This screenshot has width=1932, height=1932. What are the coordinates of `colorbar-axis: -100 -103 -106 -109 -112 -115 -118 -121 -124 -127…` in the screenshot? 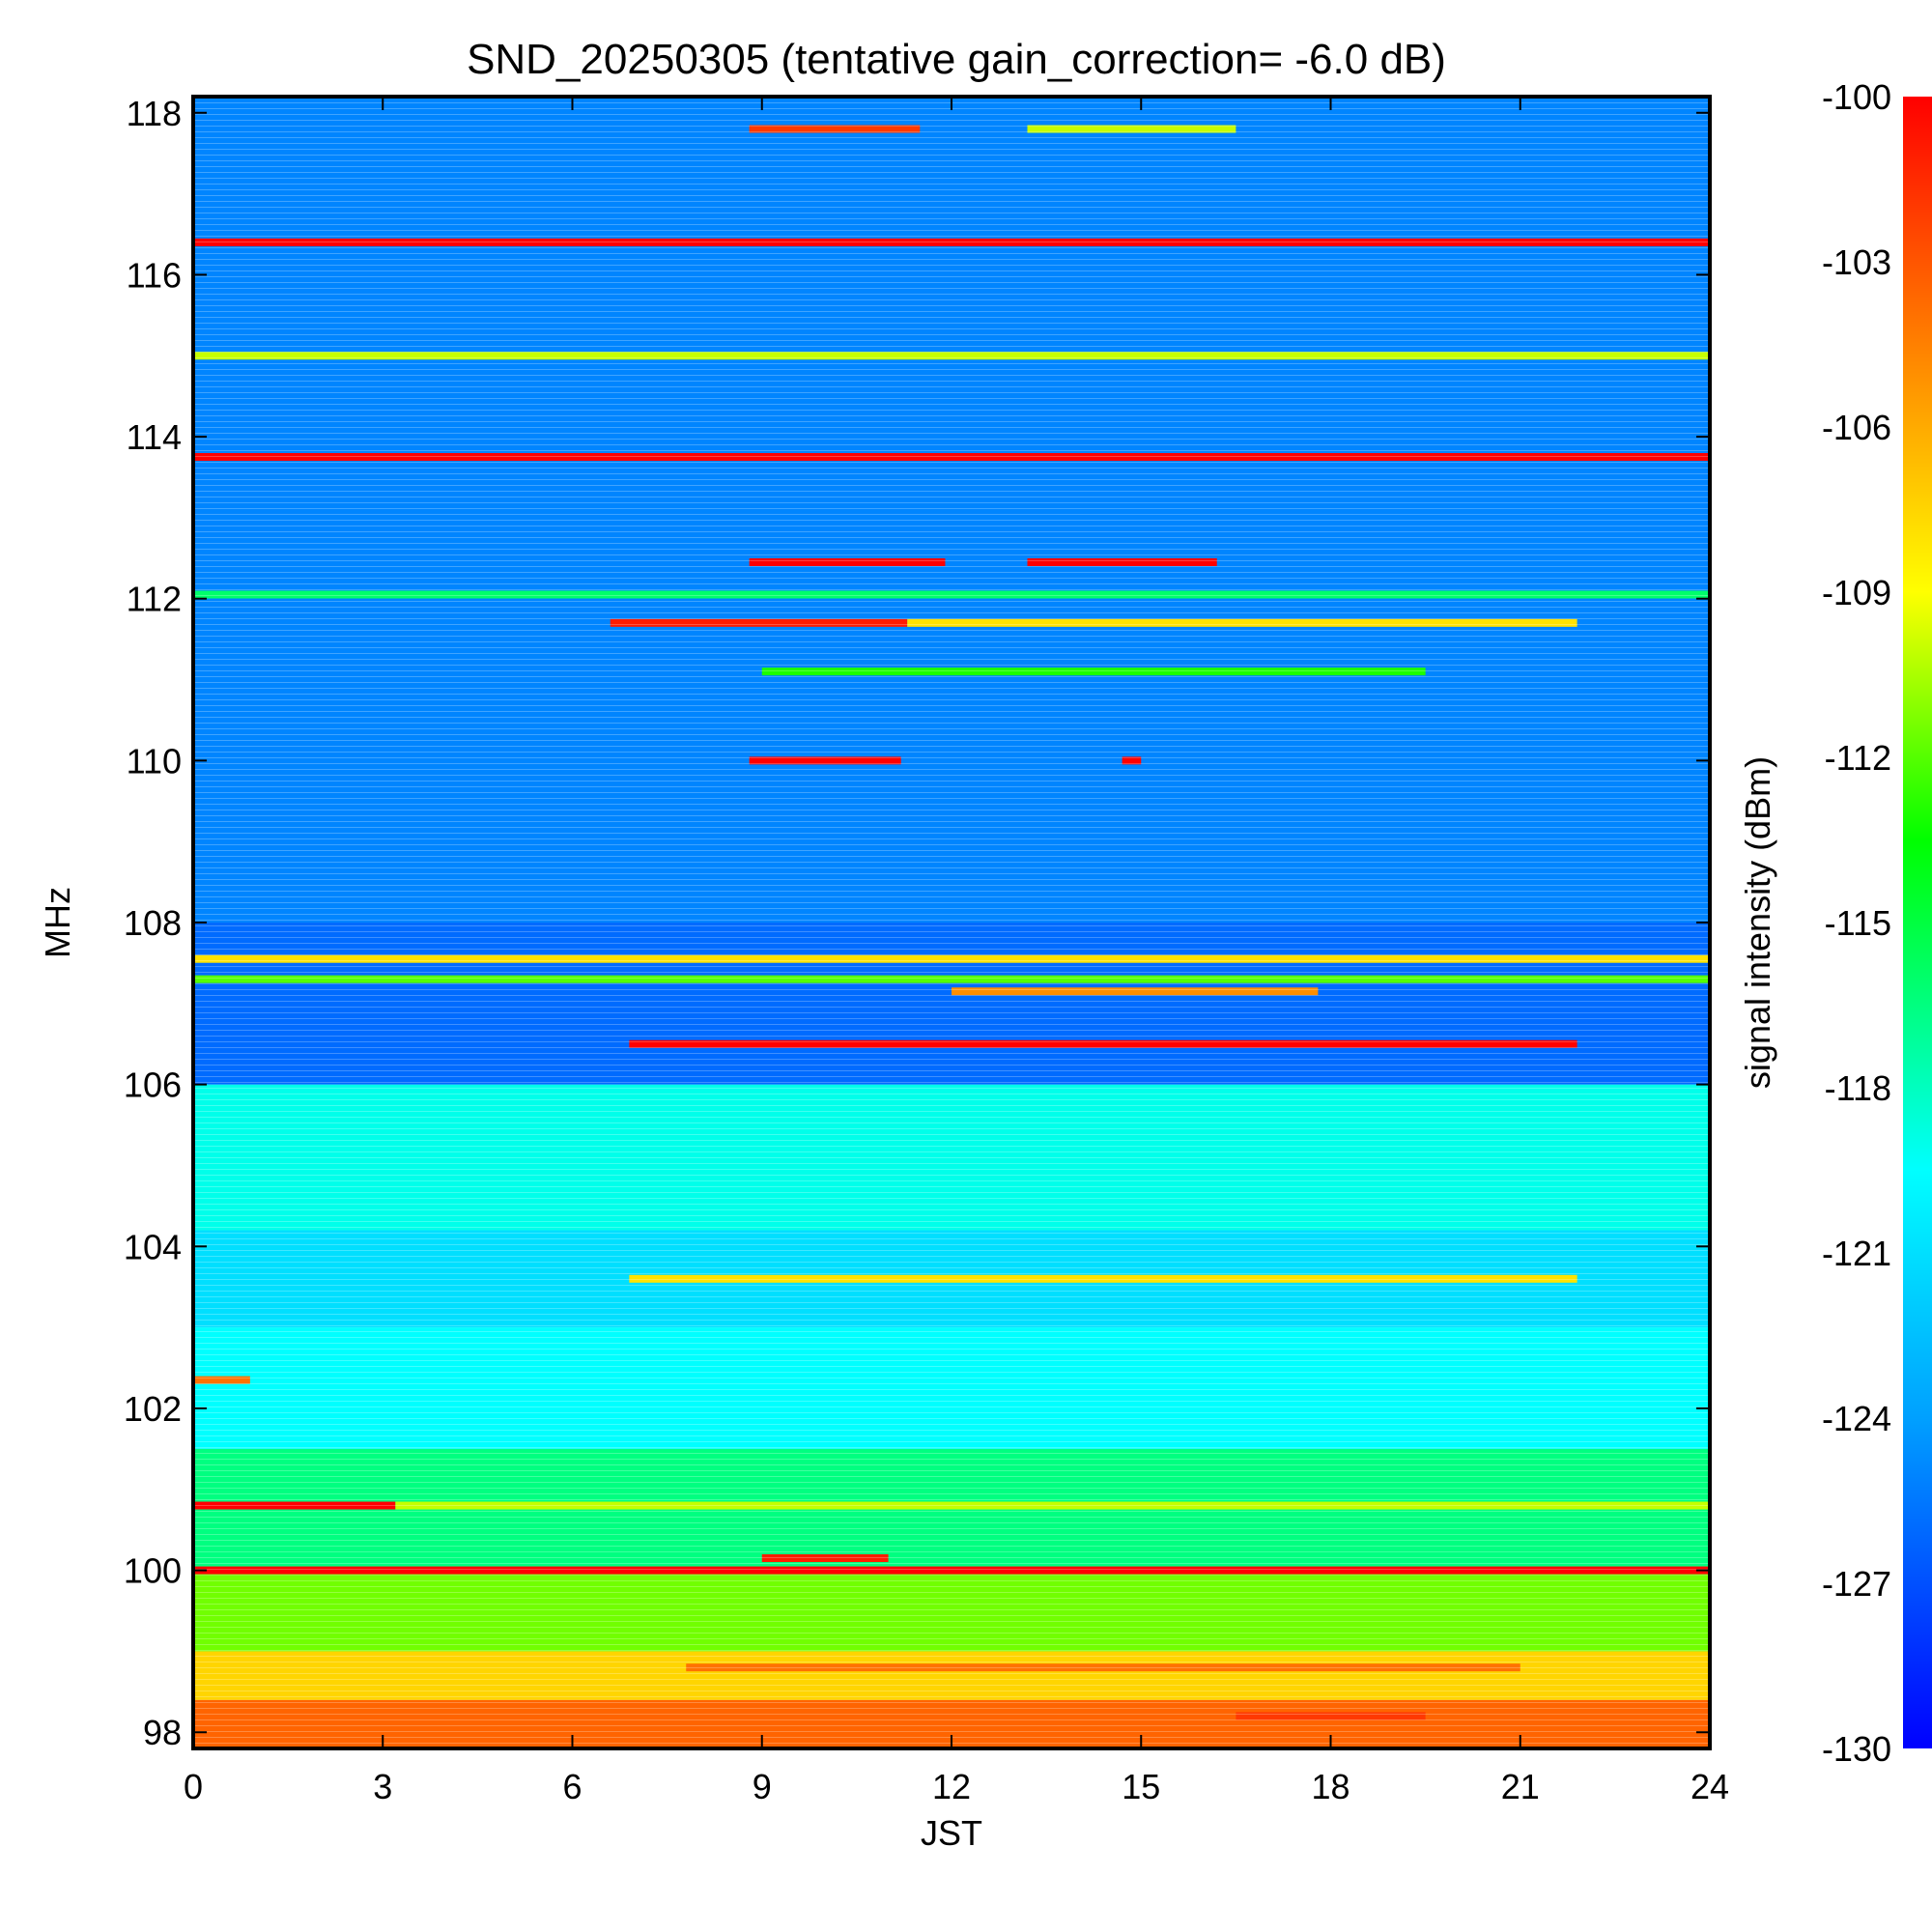 It's located at (1856, 923).